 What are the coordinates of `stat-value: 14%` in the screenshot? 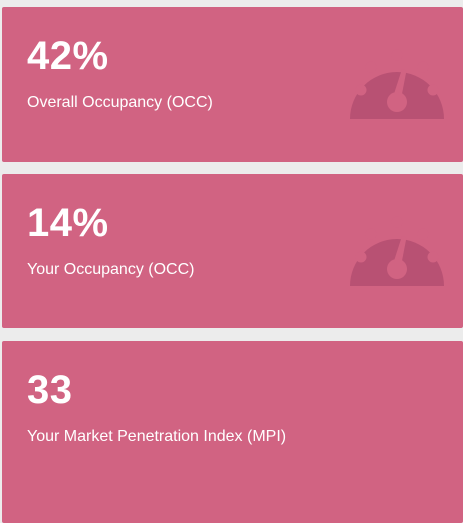 It's located at (68, 223).